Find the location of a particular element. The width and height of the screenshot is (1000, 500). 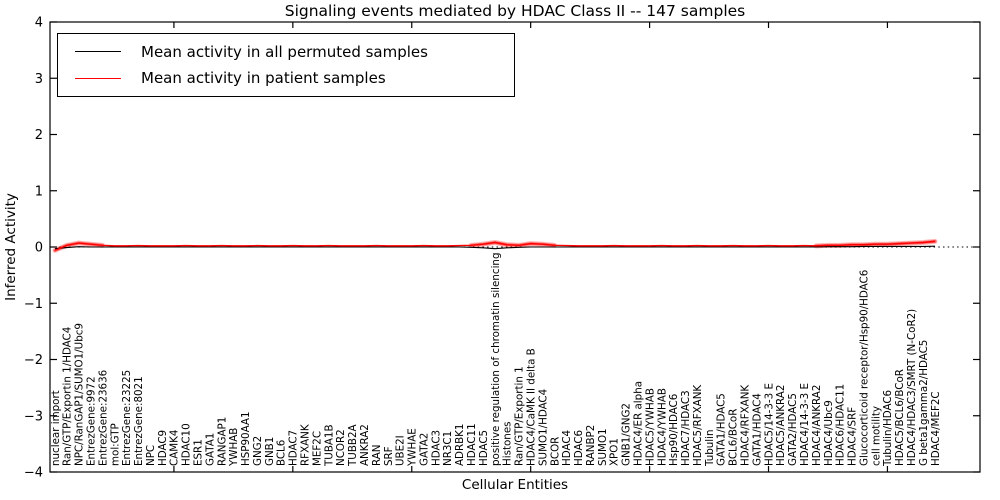

x-category-label: Hsp90/HDAC6 is located at coordinates (674, 430).